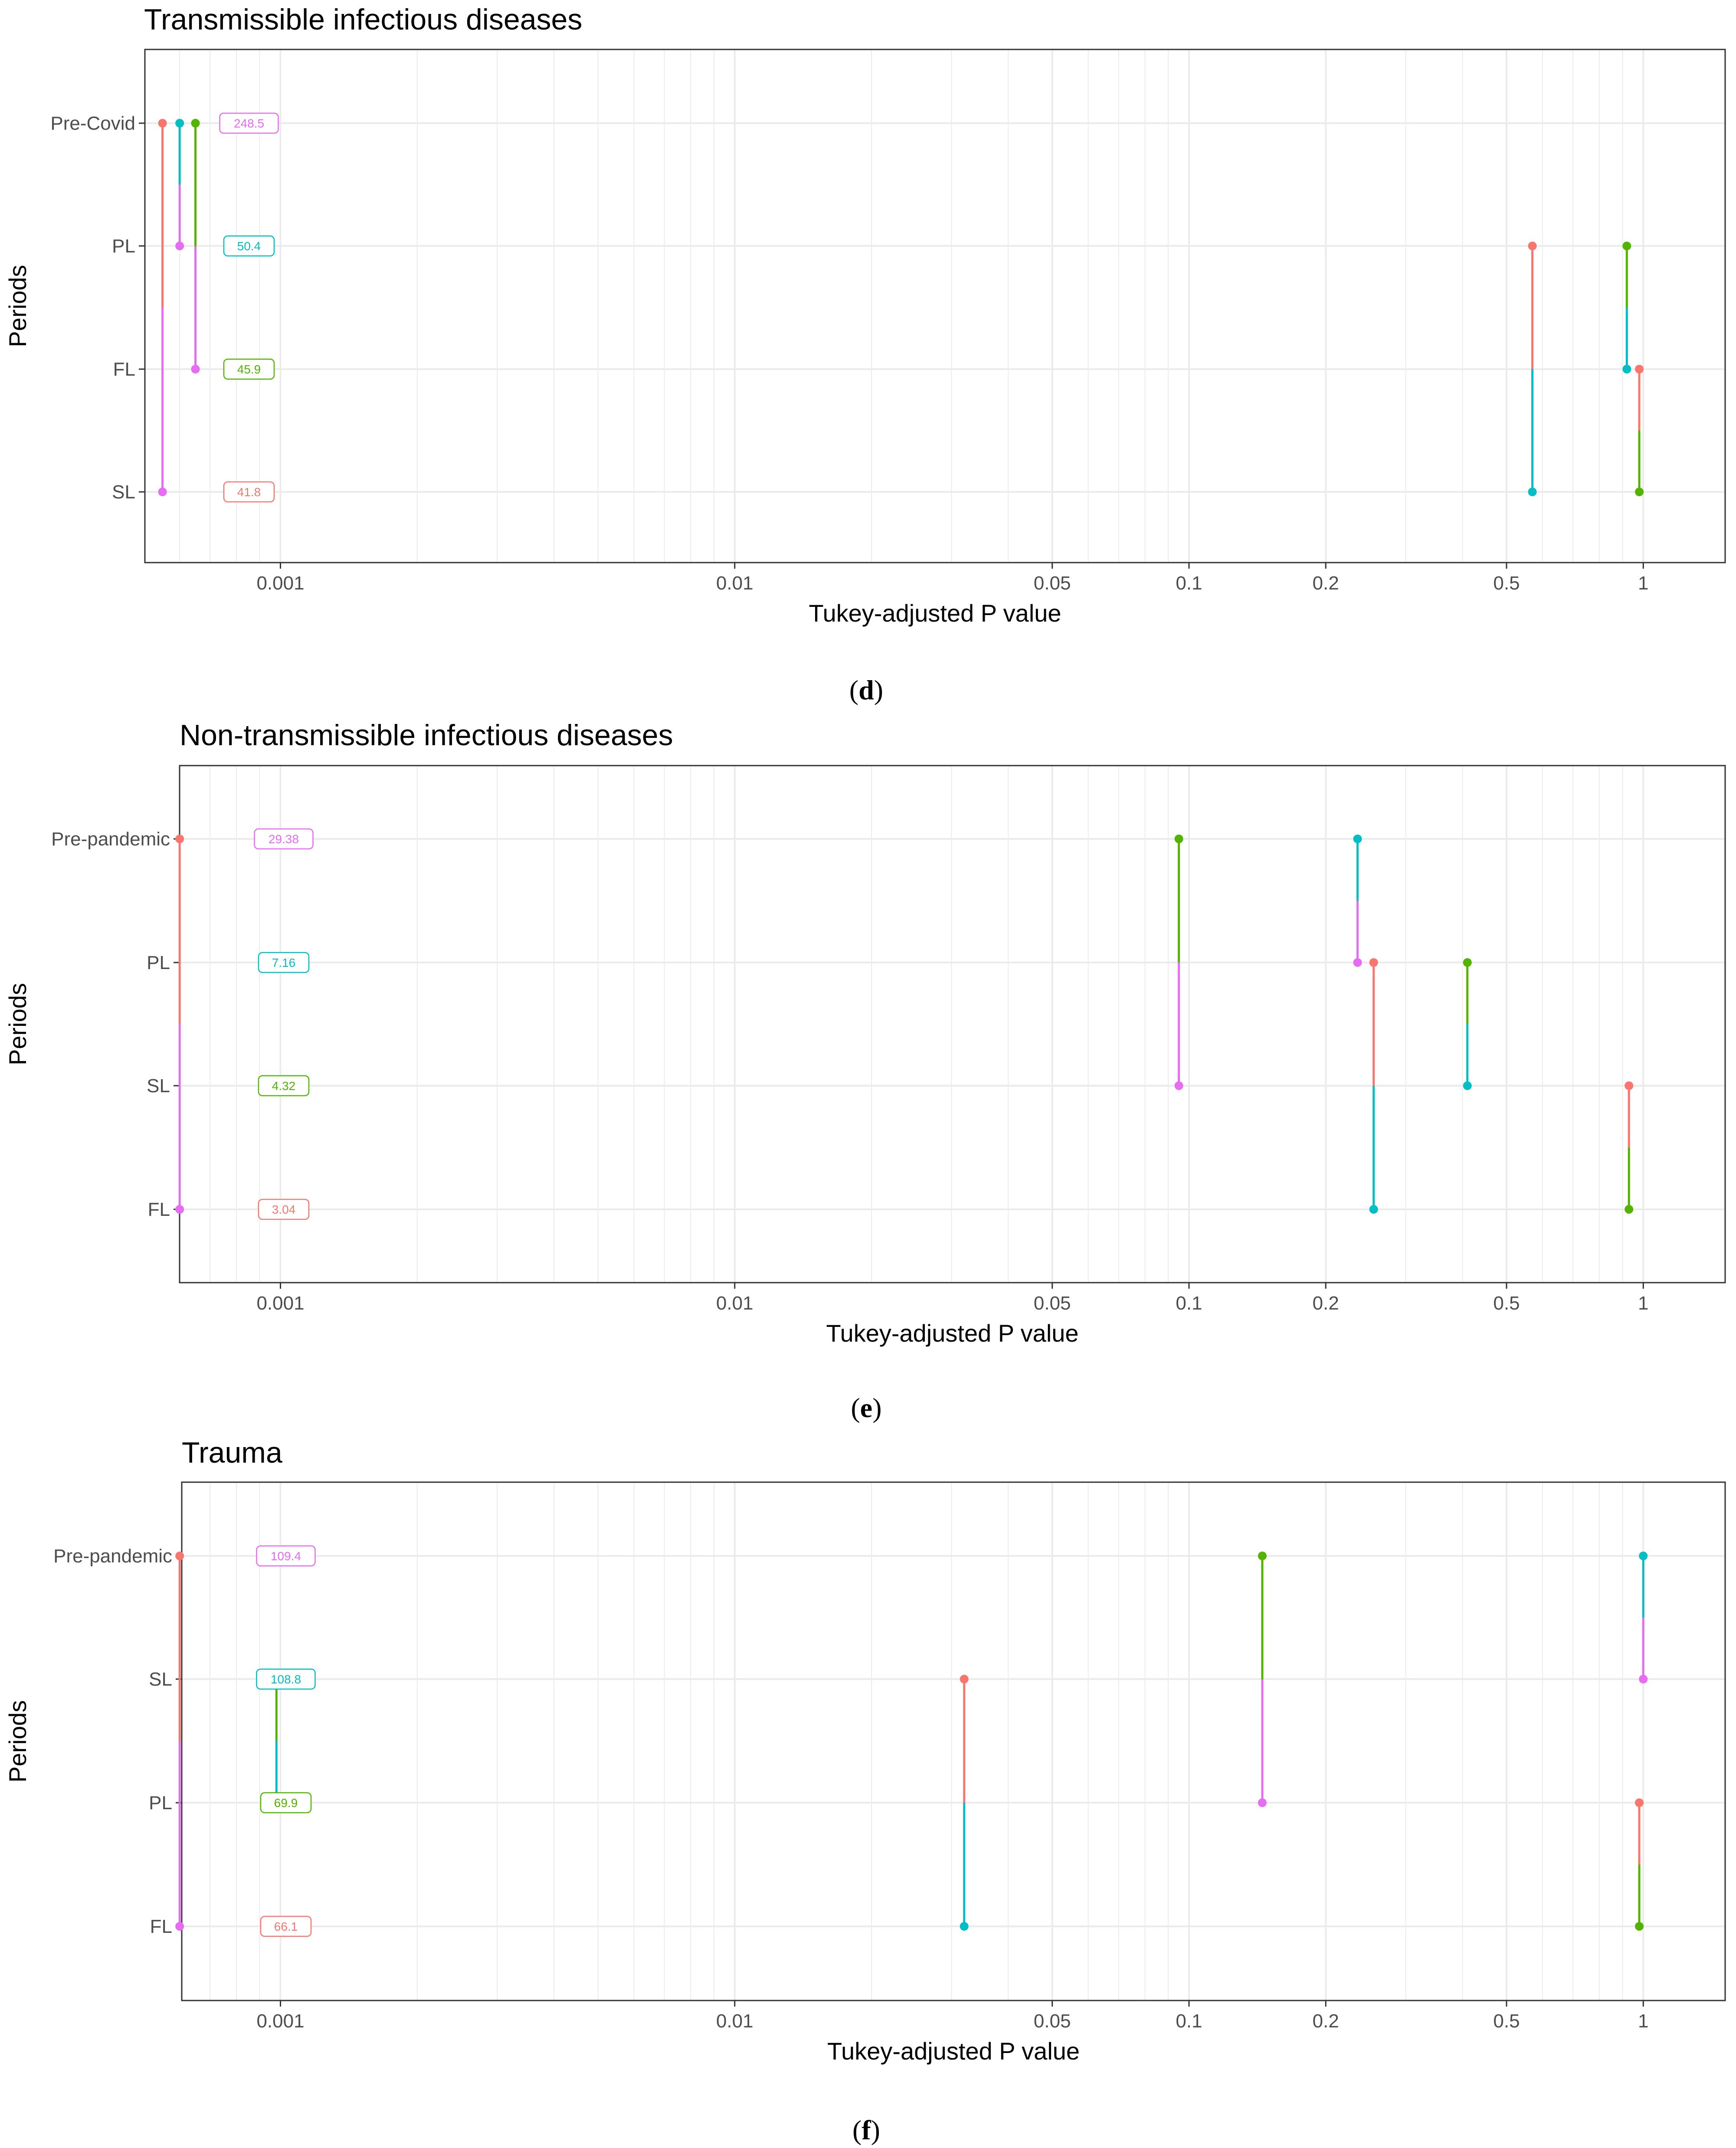  Describe the element at coordinates (284, 1086) in the screenshot. I see `mean-label: 4.32` at that location.